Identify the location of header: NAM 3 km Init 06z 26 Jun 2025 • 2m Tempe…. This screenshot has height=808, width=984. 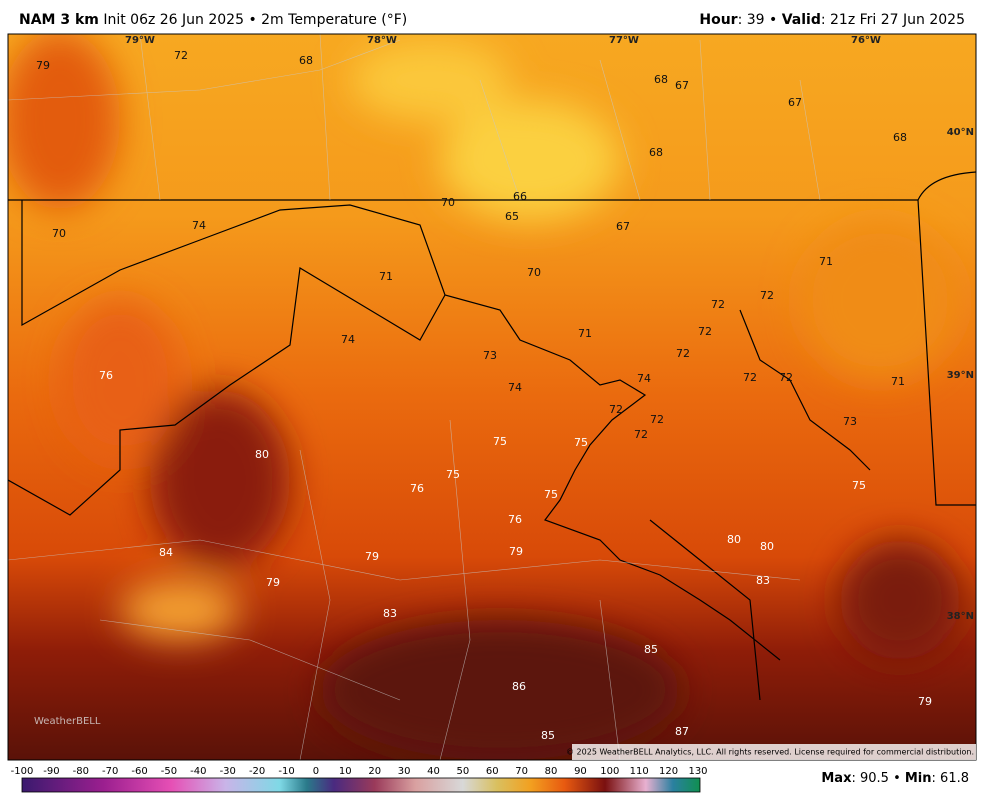
(492, 17).